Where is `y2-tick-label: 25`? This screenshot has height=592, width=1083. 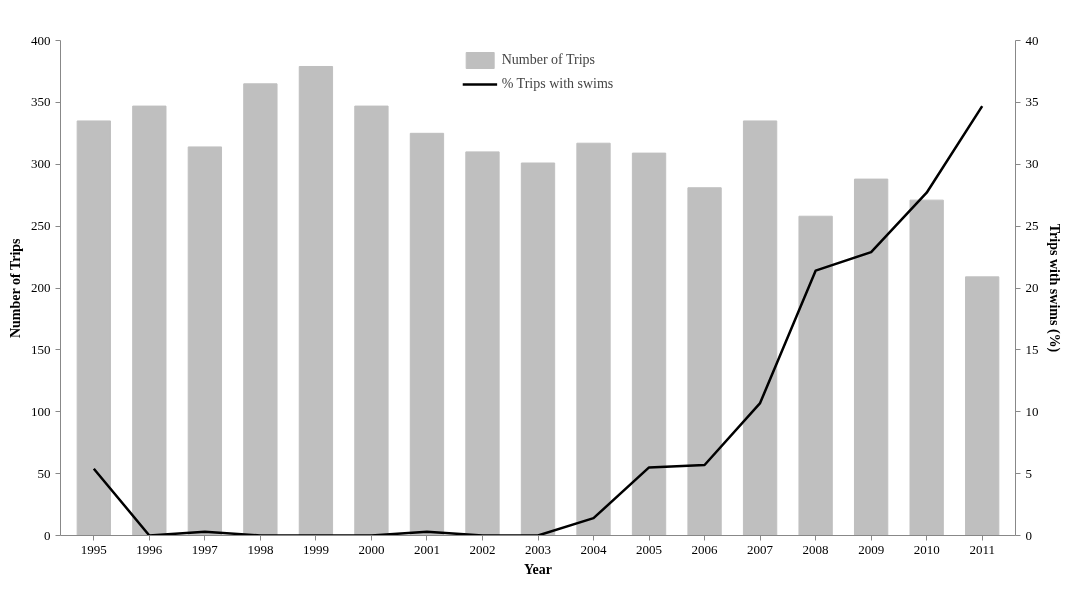
y2-tick-label: 25 is located at coordinates (1032, 226).